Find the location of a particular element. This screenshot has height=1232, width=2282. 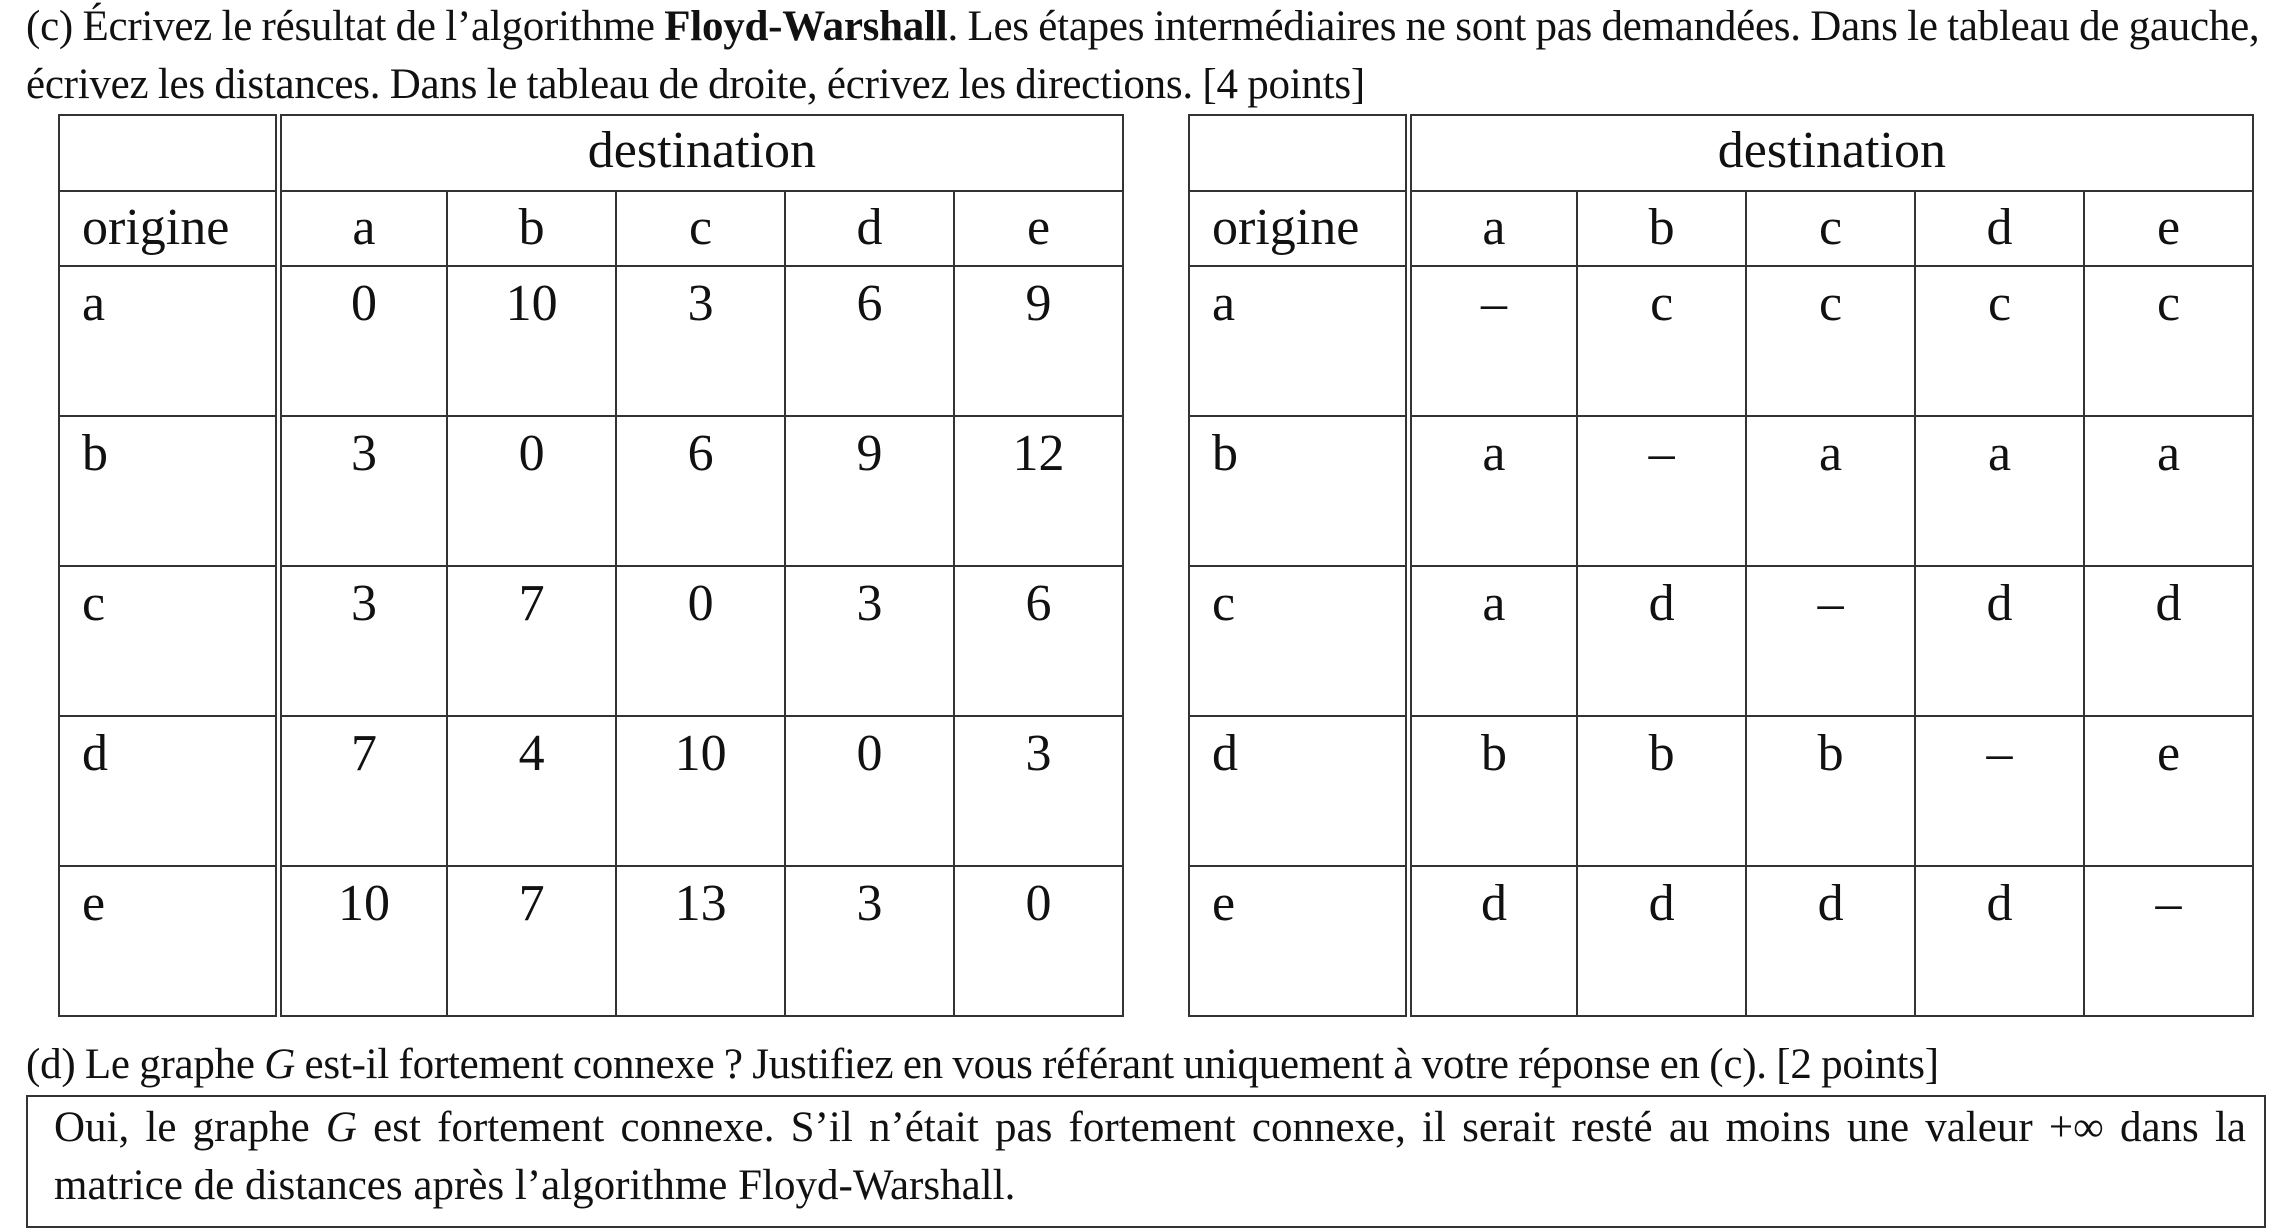

question-c-algorithm-name: Floyd-Warshall is located at coordinates (806, 26).